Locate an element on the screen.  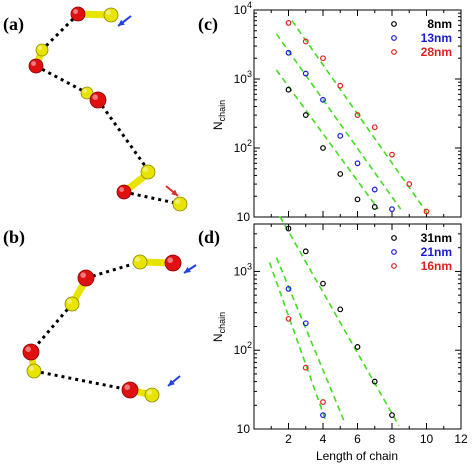
panel-label-b: (b) is located at coordinates (14, 237).